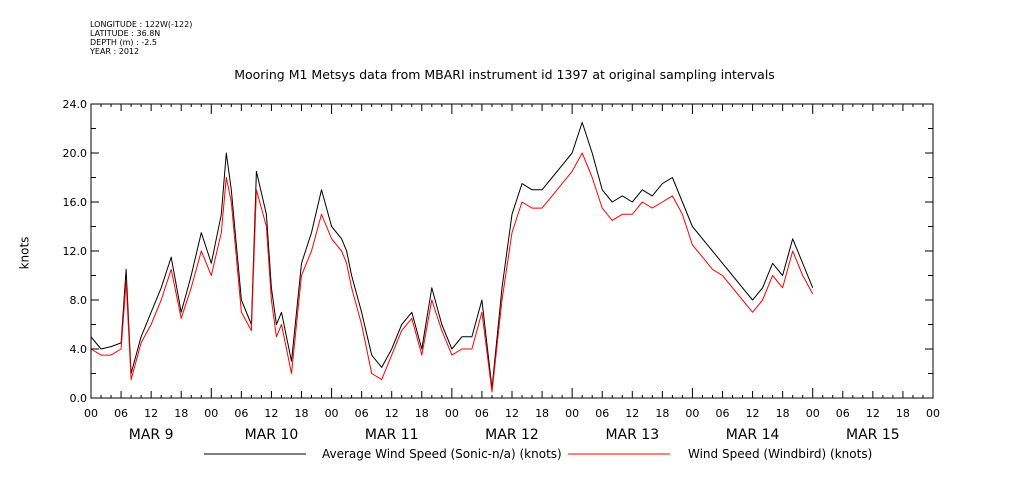  What do you see at coordinates (512, 435) in the screenshot?
I see `x-day-label: MAR 12` at bounding box center [512, 435].